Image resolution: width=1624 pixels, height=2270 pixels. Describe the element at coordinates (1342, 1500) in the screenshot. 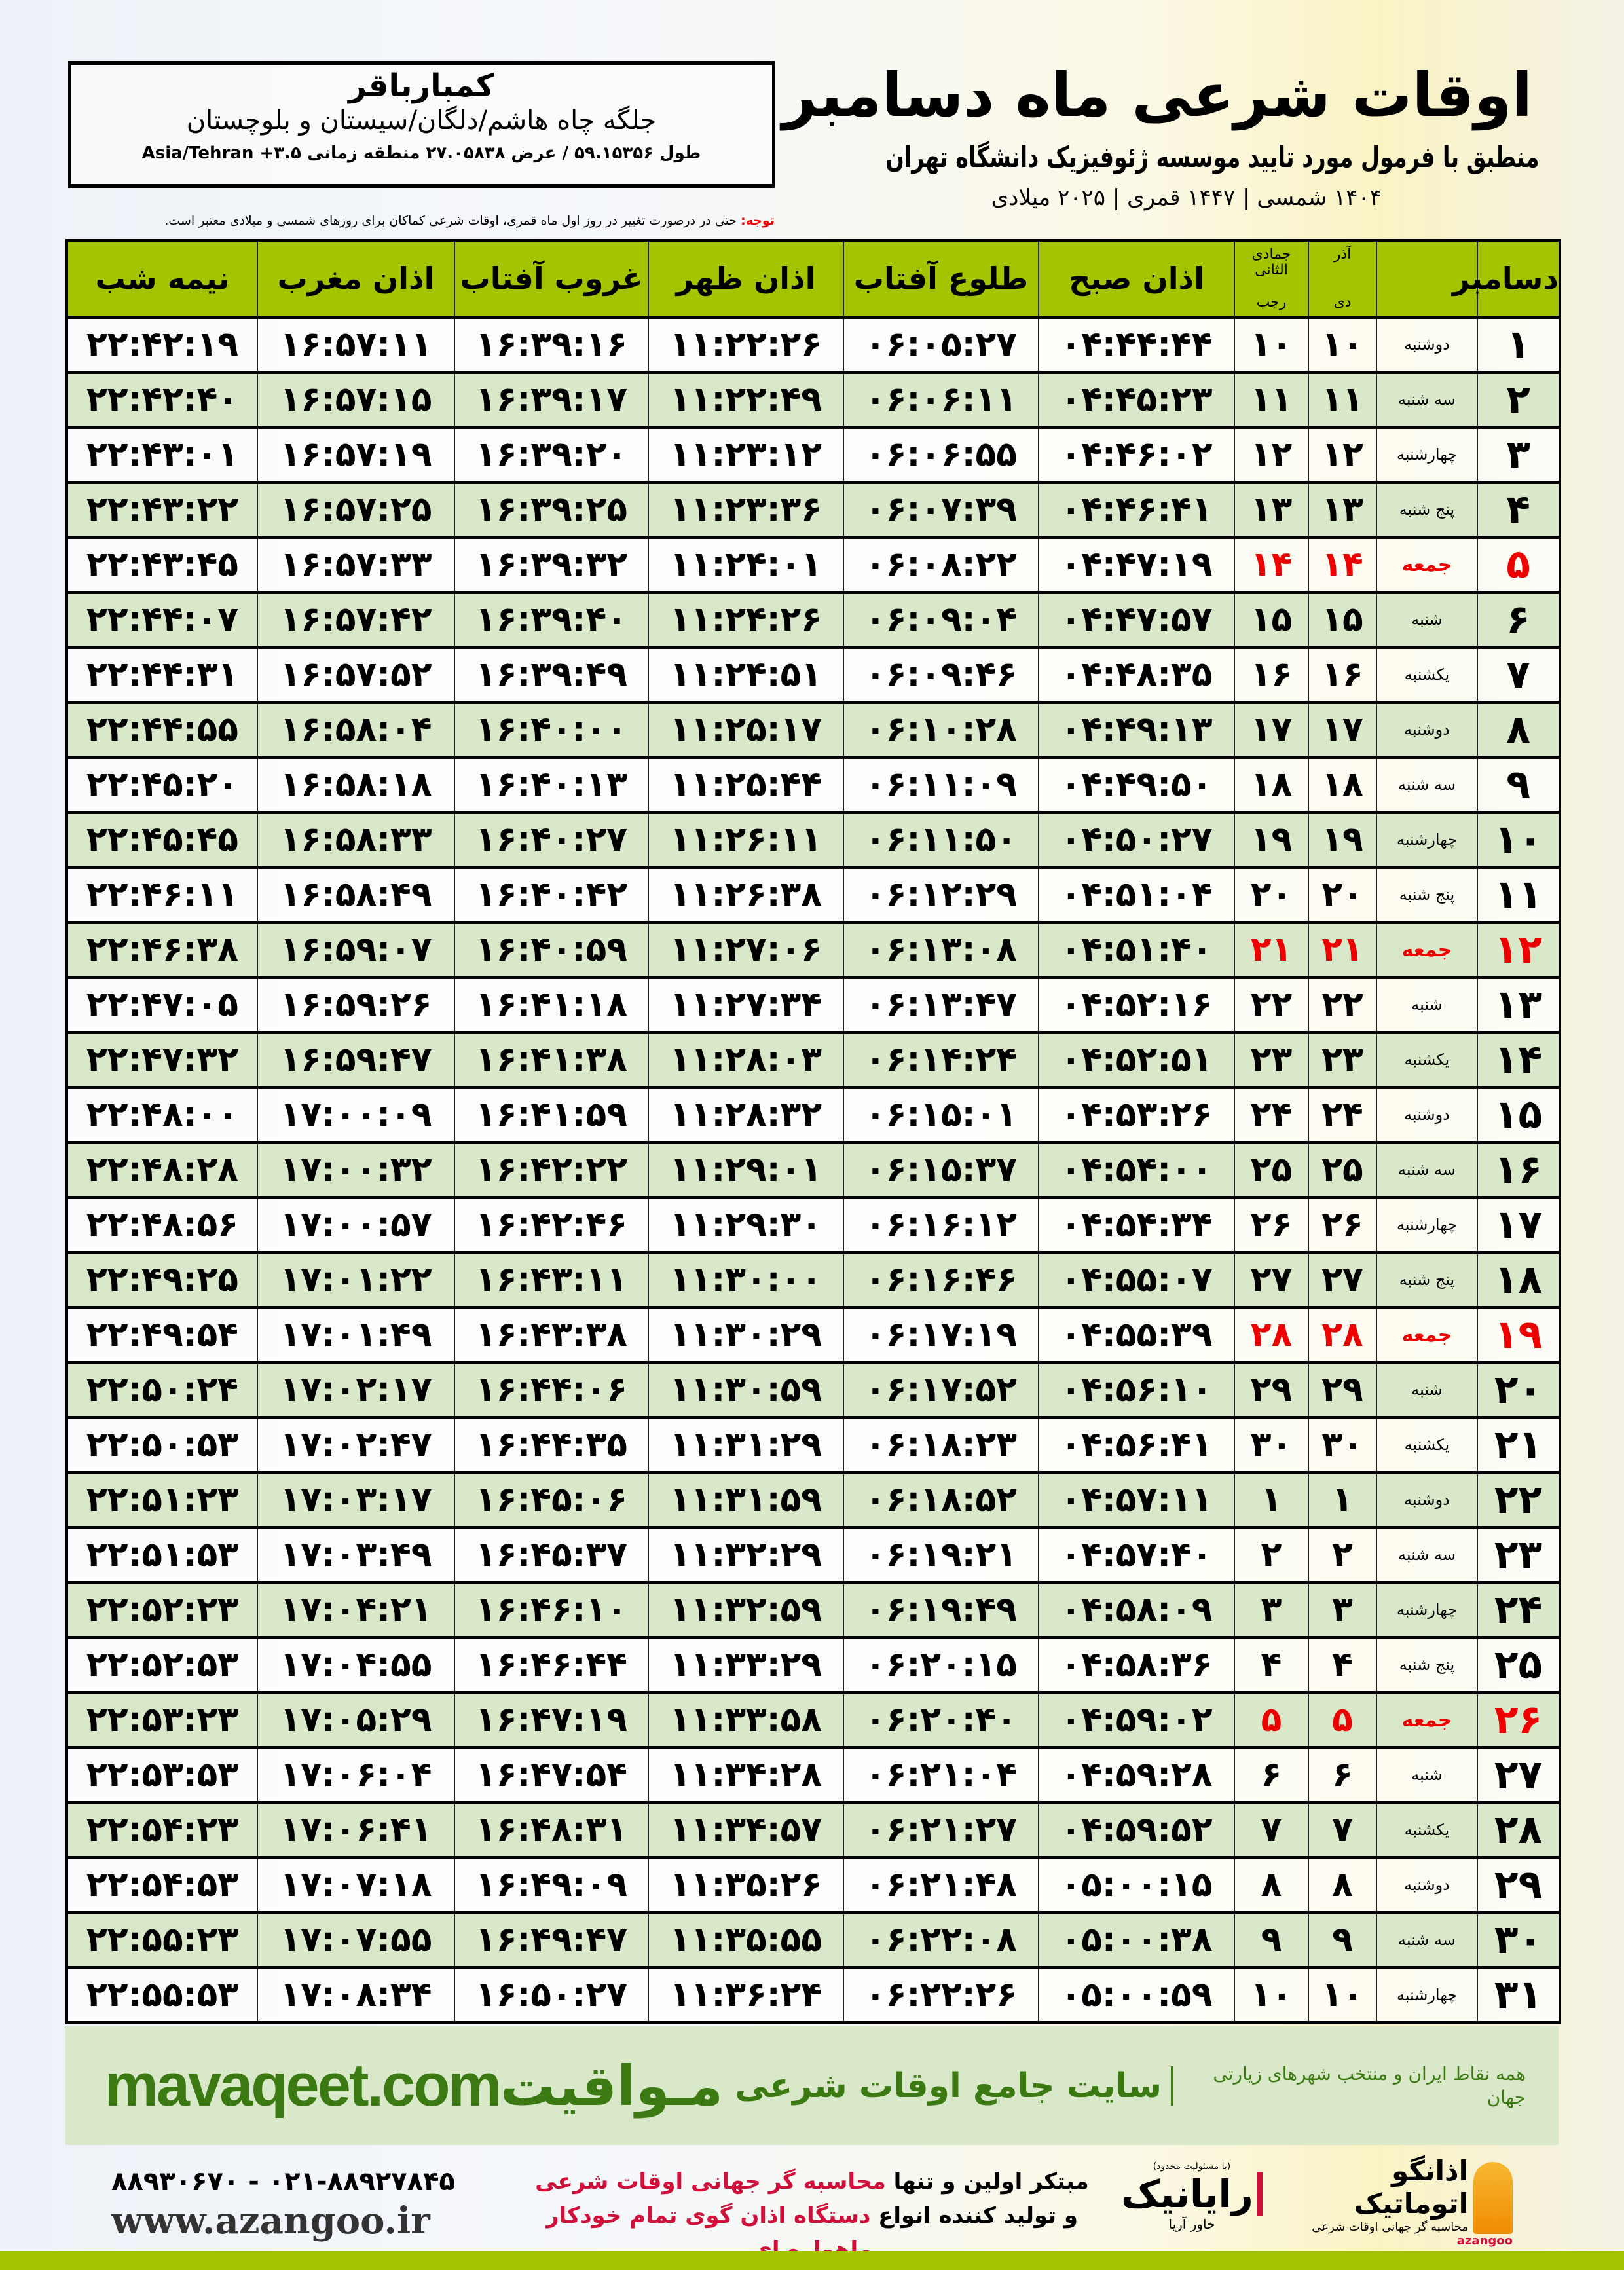

I see `solar-day: ۱` at that location.